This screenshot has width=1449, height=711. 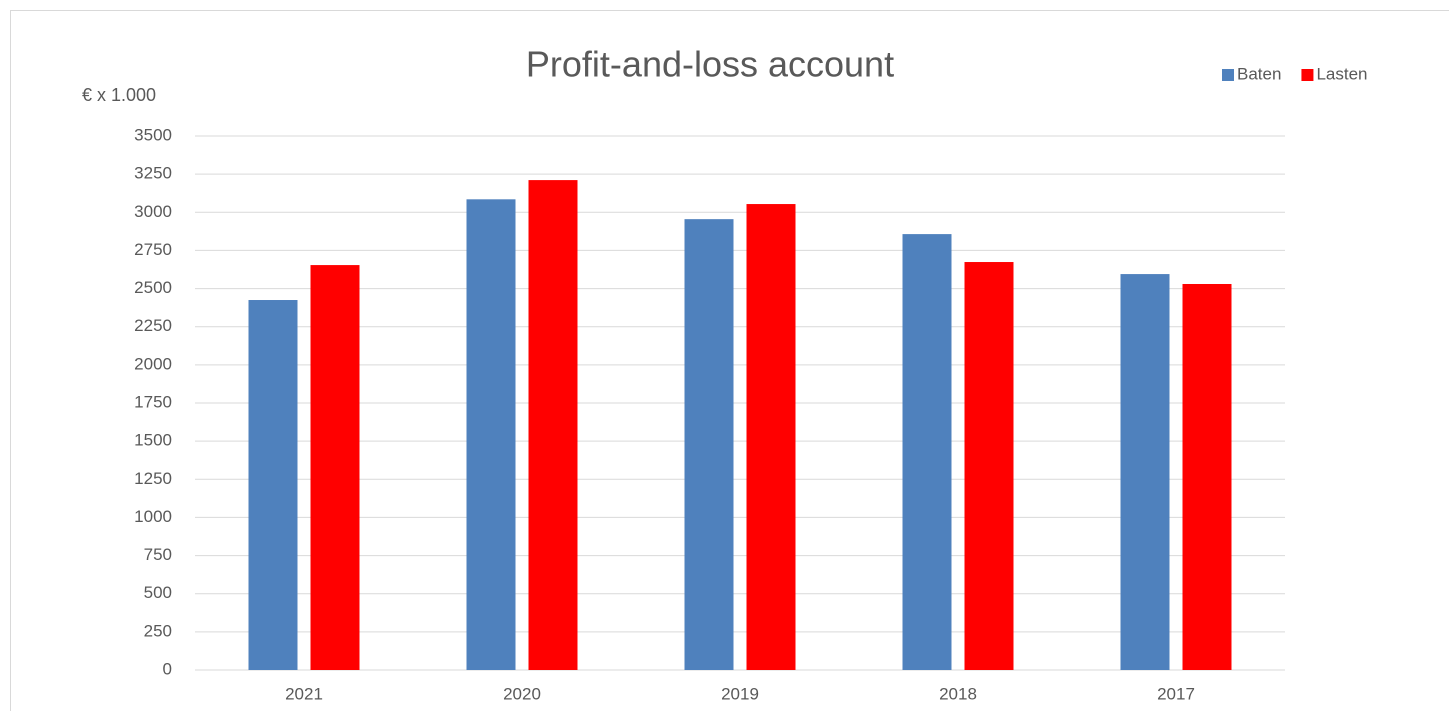 I want to click on x-tick-label: 2021, so click(x=304, y=693).